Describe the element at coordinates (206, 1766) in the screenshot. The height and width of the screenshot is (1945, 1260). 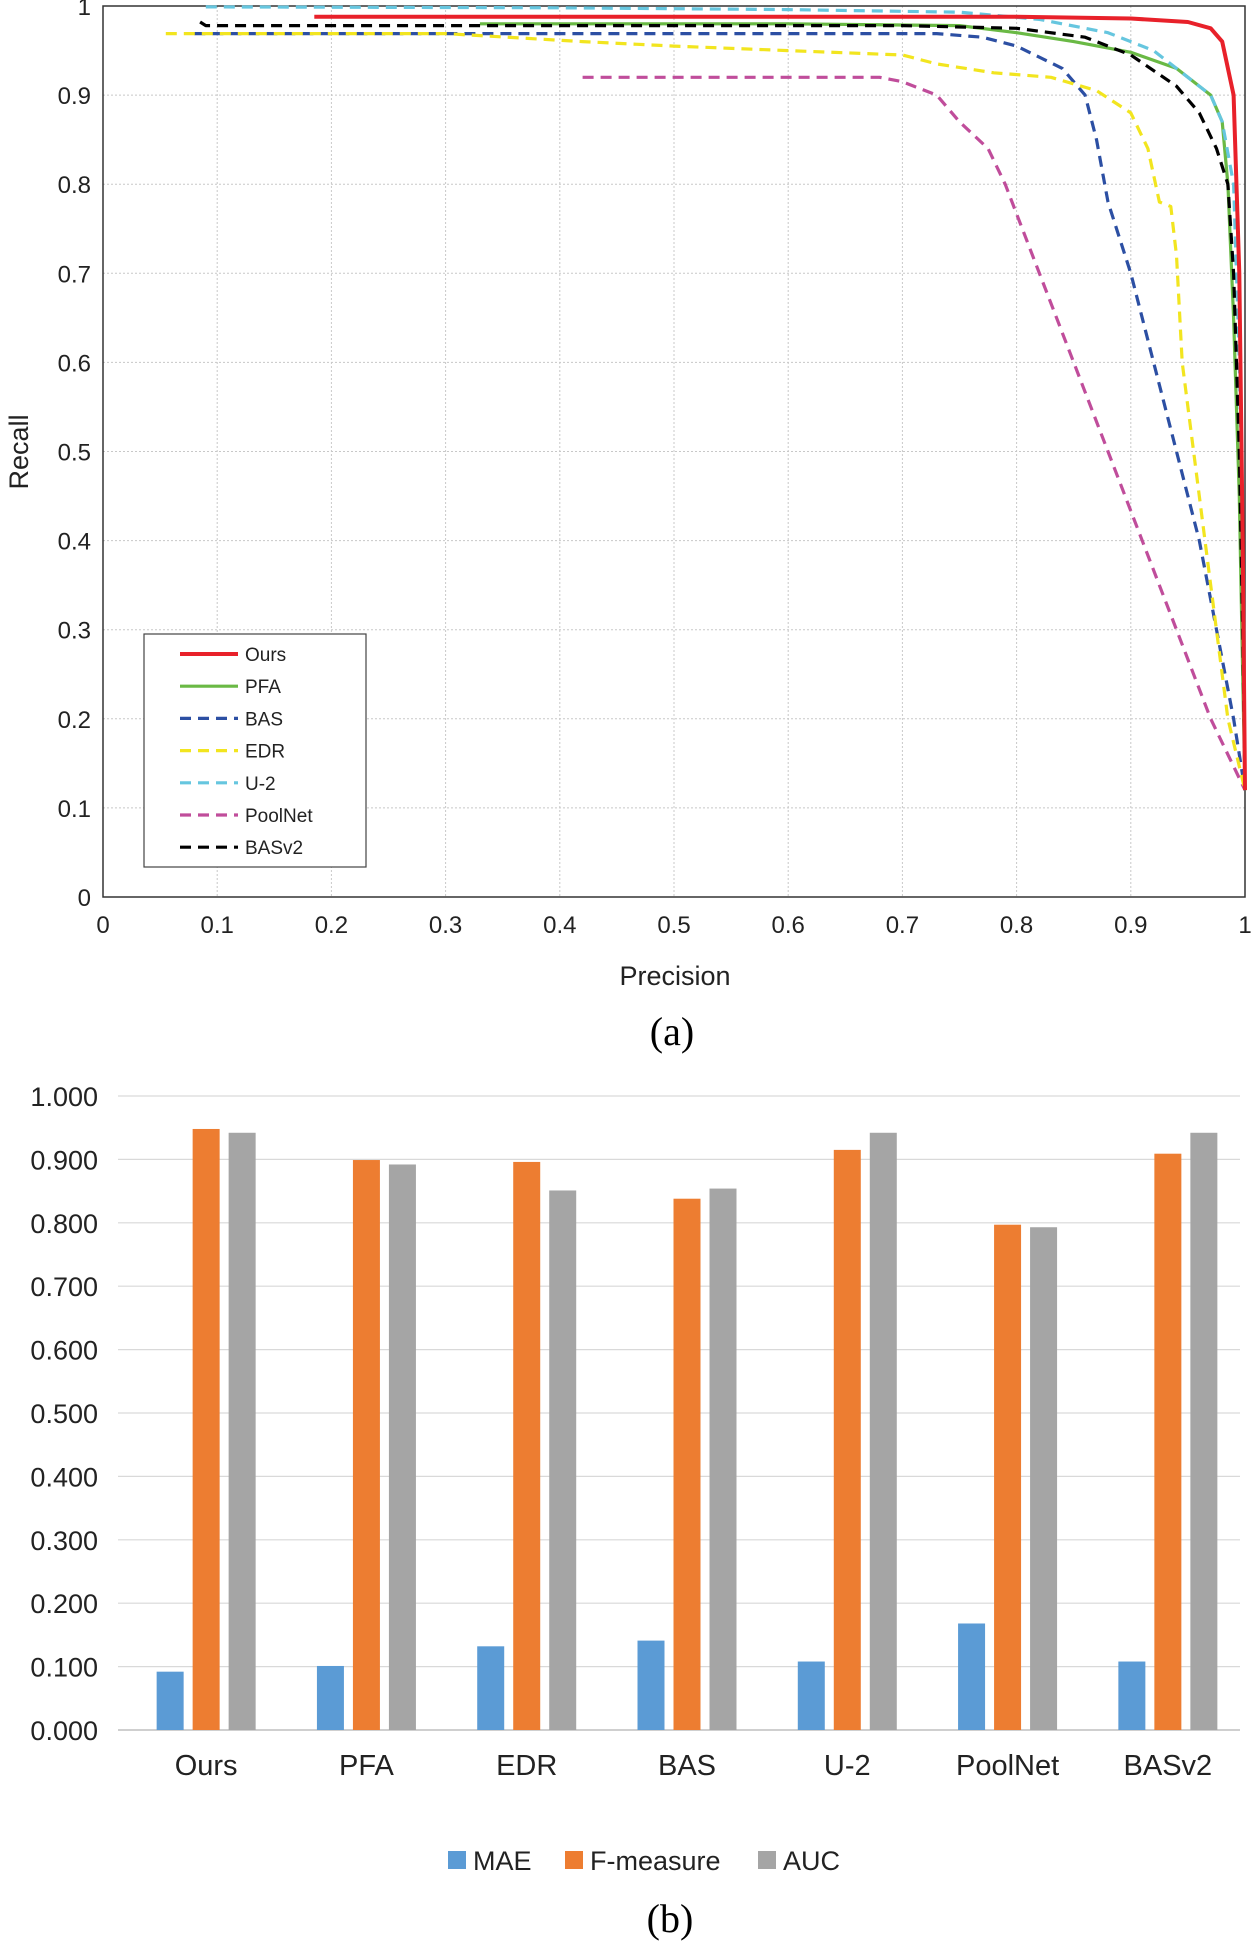
I see `bar-category-label: Ours` at that location.